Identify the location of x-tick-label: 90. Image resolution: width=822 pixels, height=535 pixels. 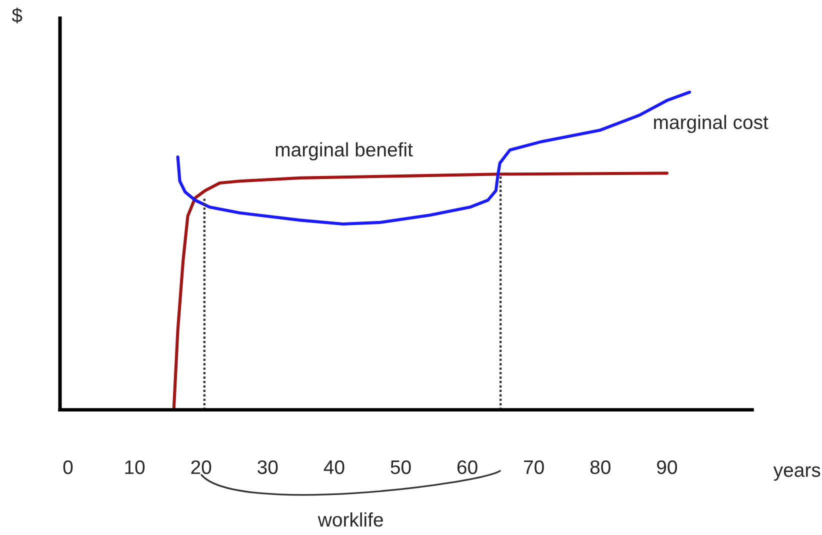
(667, 467).